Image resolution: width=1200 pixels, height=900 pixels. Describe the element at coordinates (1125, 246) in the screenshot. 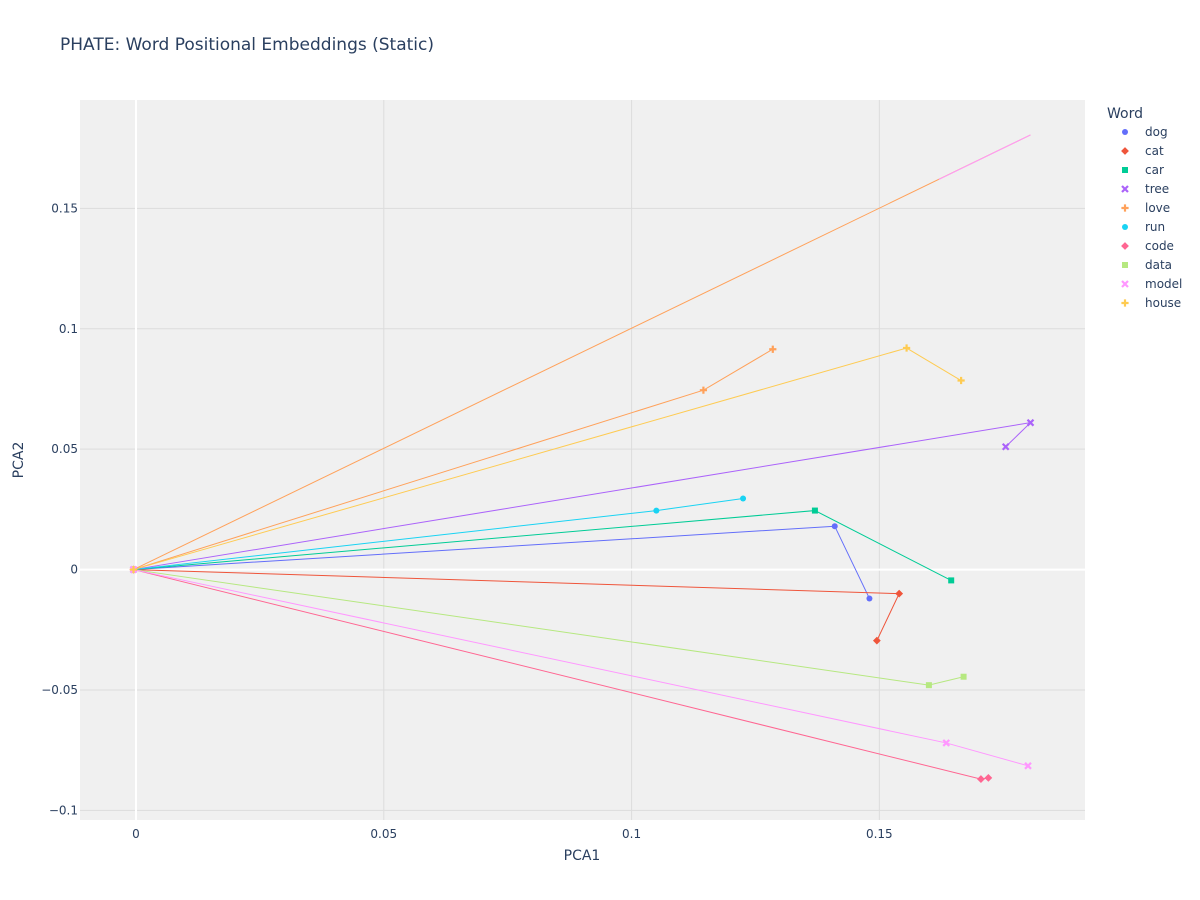

I see `legend-marker-code` at that location.